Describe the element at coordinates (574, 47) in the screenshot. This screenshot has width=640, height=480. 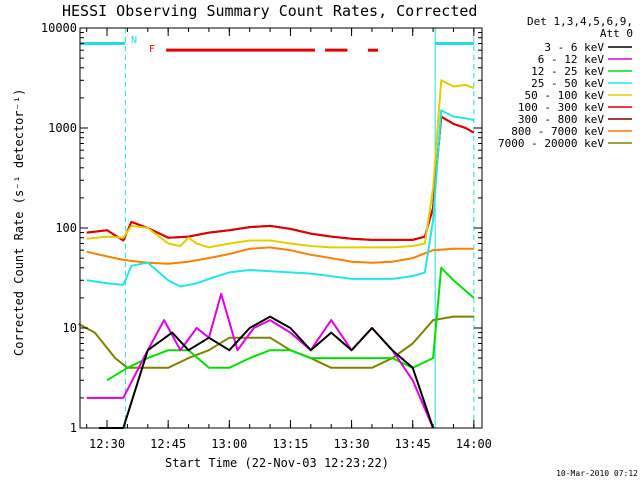
I see `legend-entry-label: 3 - 6 keV` at that location.